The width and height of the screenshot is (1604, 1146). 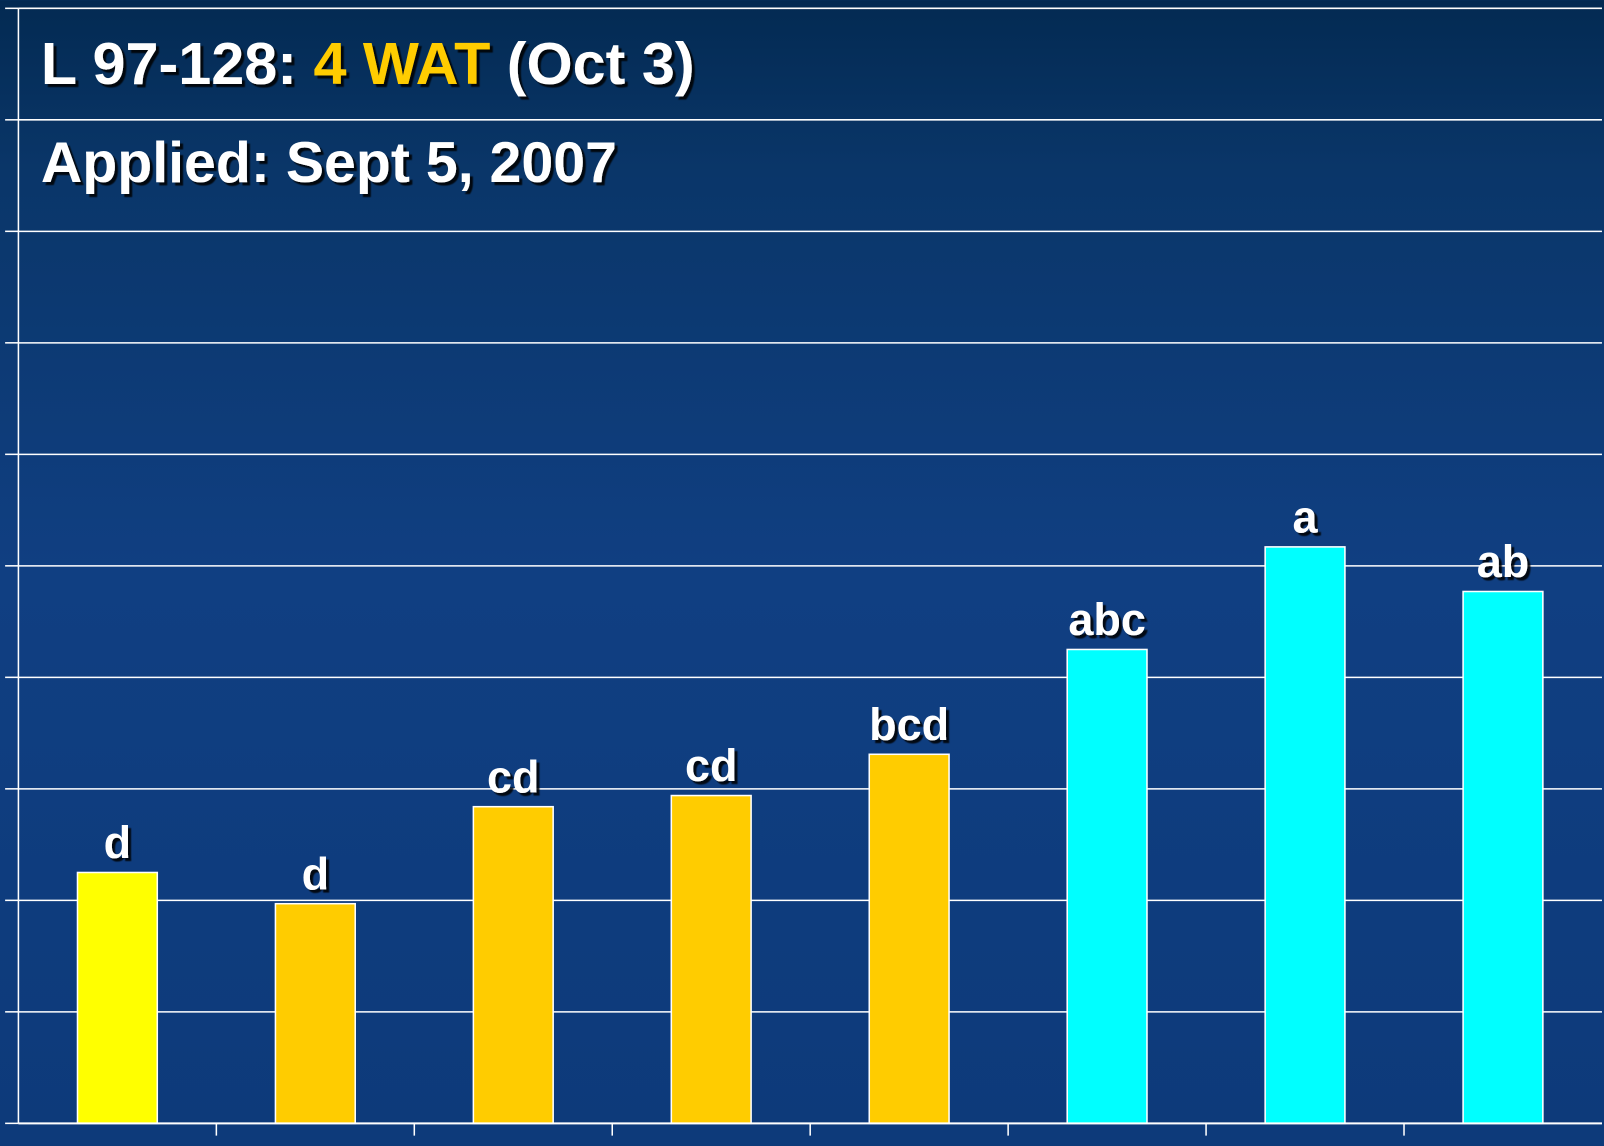 What do you see at coordinates (169, 63) in the screenshot?
I see `title-part: L 97-128:` at bounding box center [169, 63].